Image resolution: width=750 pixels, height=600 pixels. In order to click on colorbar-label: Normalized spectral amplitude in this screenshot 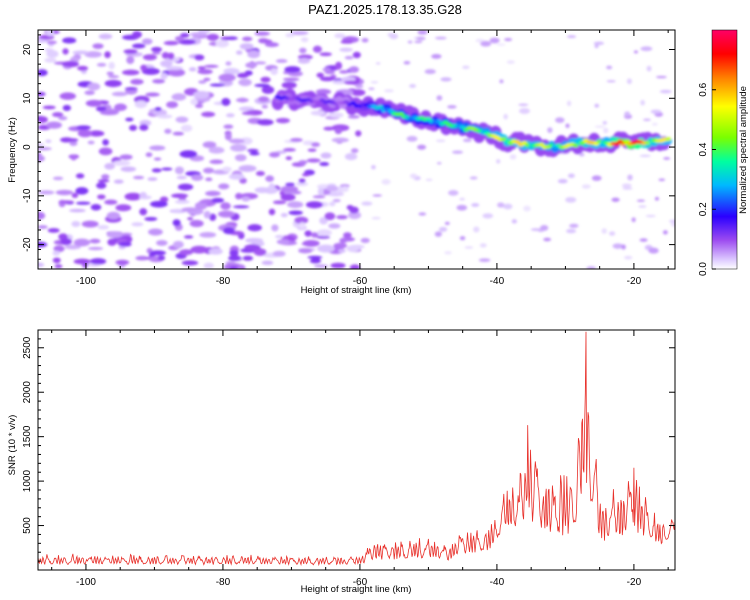, I will do `click(743, 150)`.